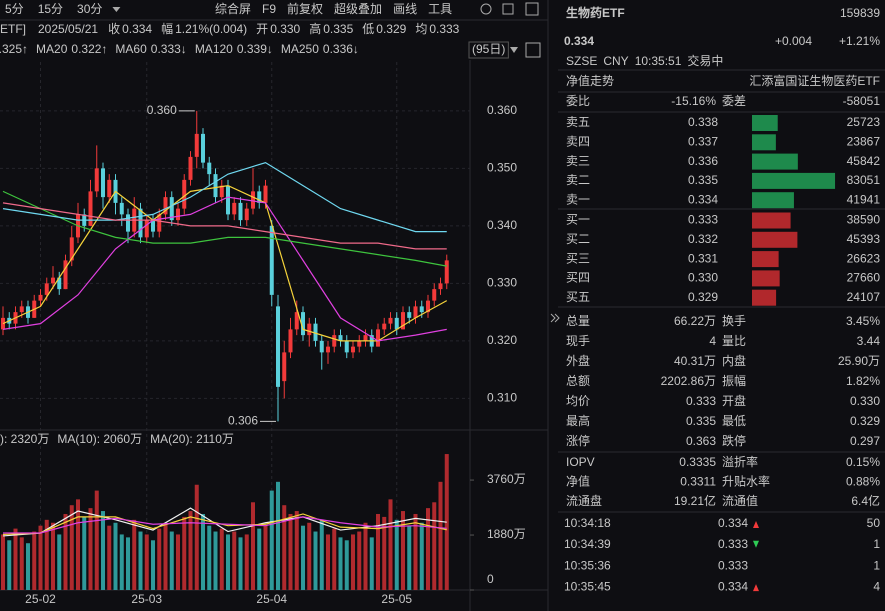 The image size is (885, 611). What do you see at coordinates (734, 440) in the screenshot?
I see `field-label: 跌停` at bounding box center [734, 440].